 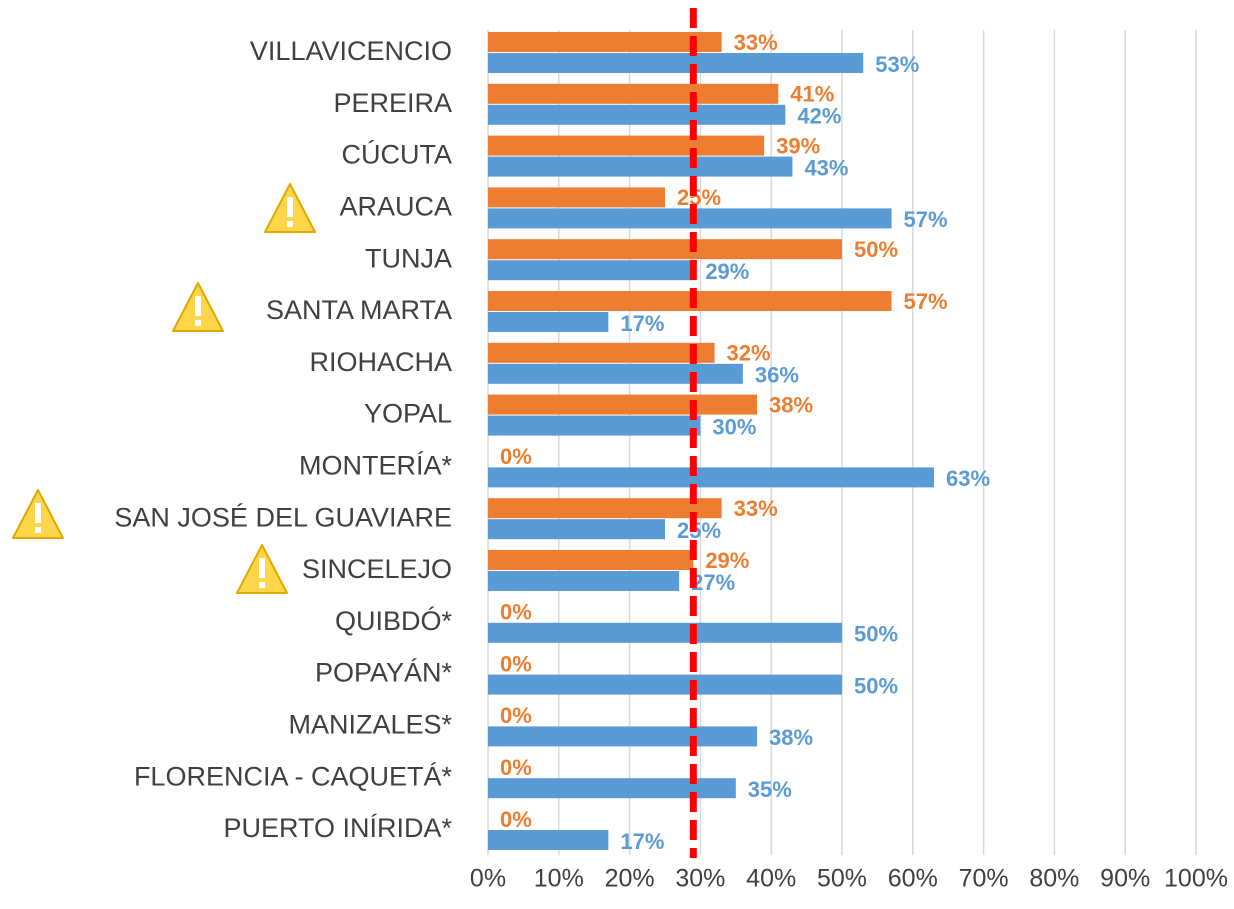 What do you see at coordinates (408, 414) in the screenshot?
I see `category-label: YOPAL` at bounding box center [408, 414].